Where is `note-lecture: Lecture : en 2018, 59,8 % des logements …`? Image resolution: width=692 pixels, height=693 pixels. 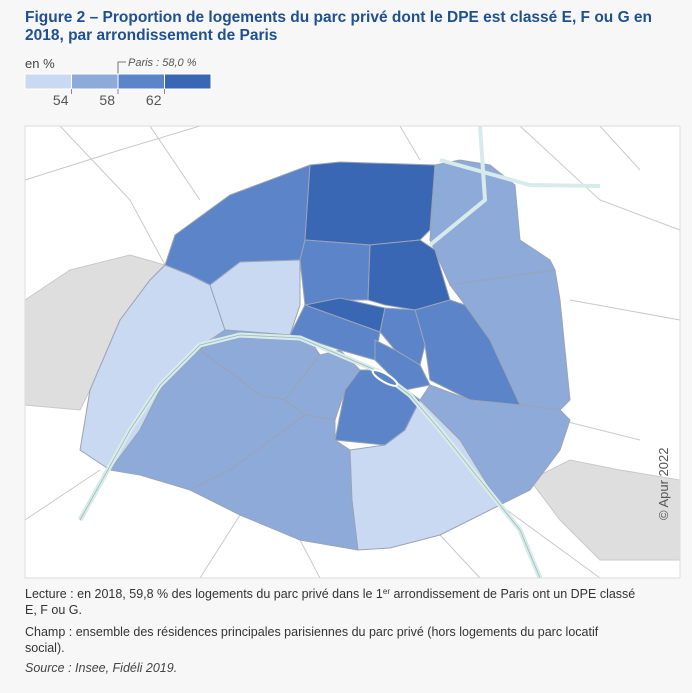 note-lecture: Lecture : en 2018, 59,8 % des logements … is located at coordinates (330, 594).